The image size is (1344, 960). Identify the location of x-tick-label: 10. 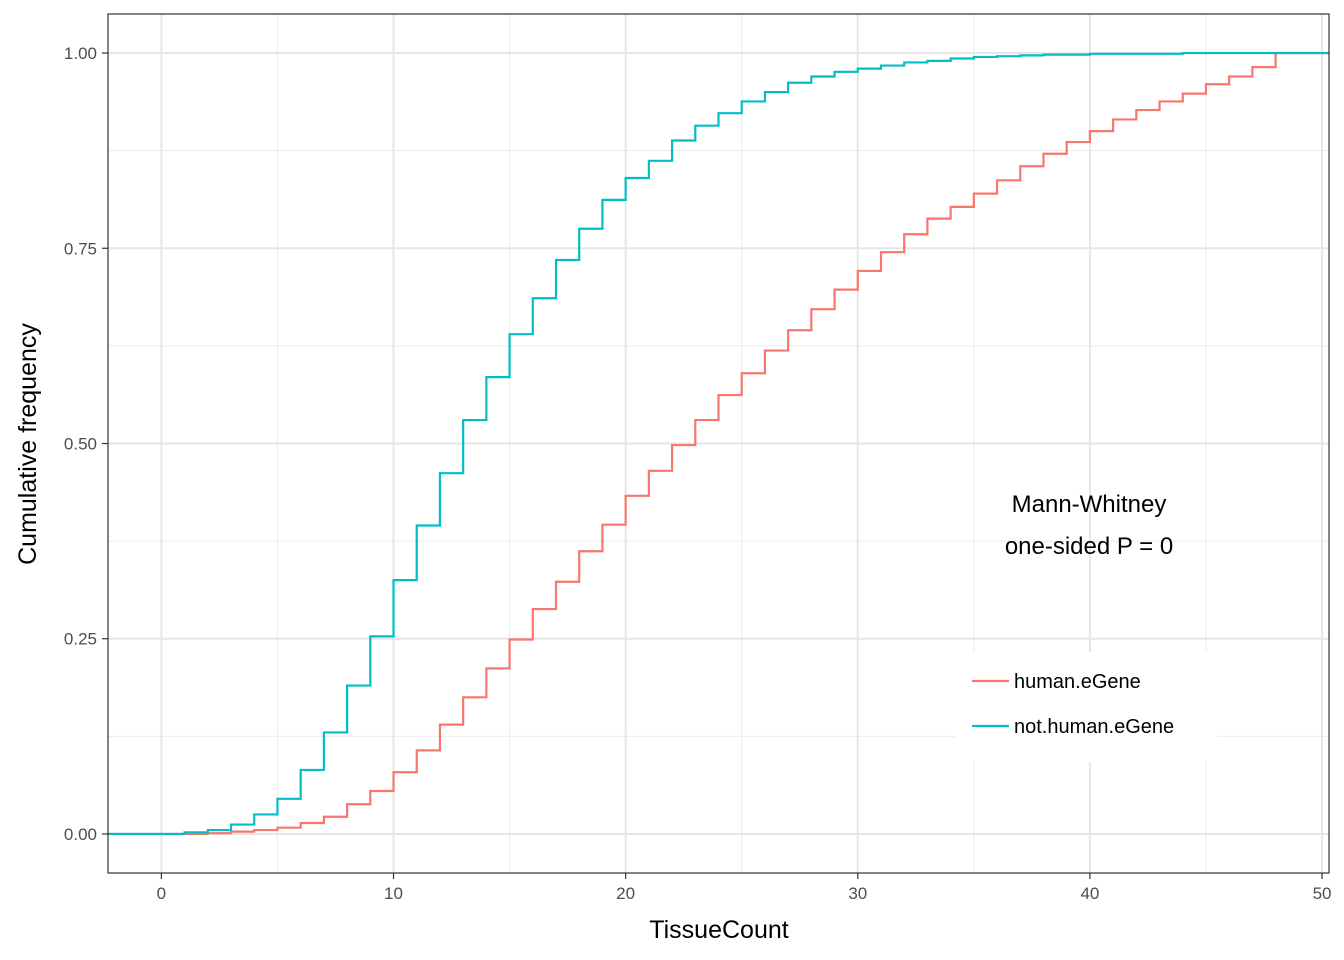
(393, 893).